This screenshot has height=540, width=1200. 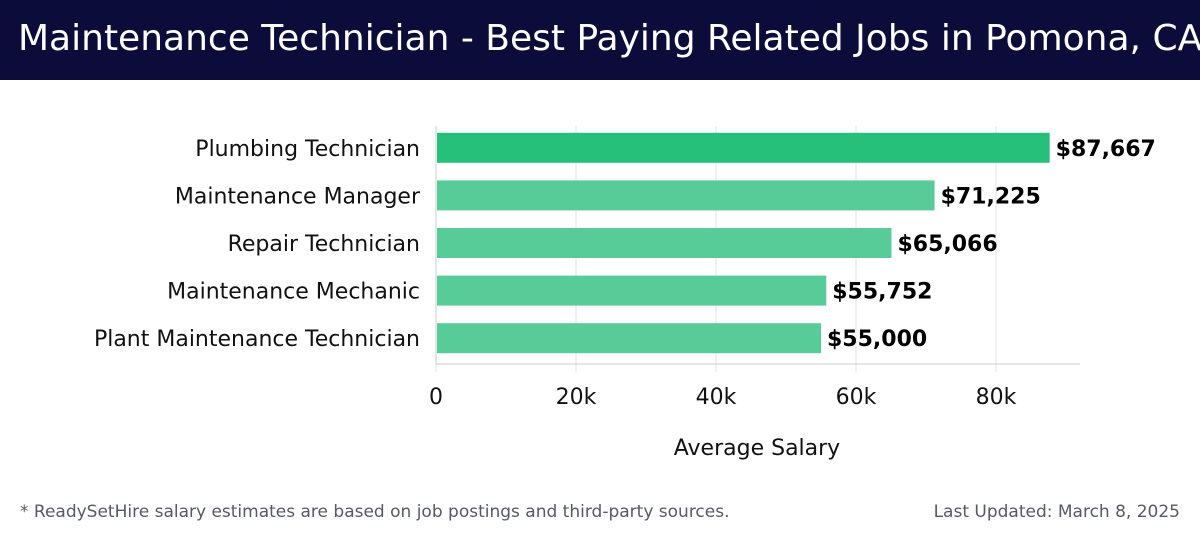 I want to click on category-label: Plant Maintenance Technician, so click(x=257, y=339).